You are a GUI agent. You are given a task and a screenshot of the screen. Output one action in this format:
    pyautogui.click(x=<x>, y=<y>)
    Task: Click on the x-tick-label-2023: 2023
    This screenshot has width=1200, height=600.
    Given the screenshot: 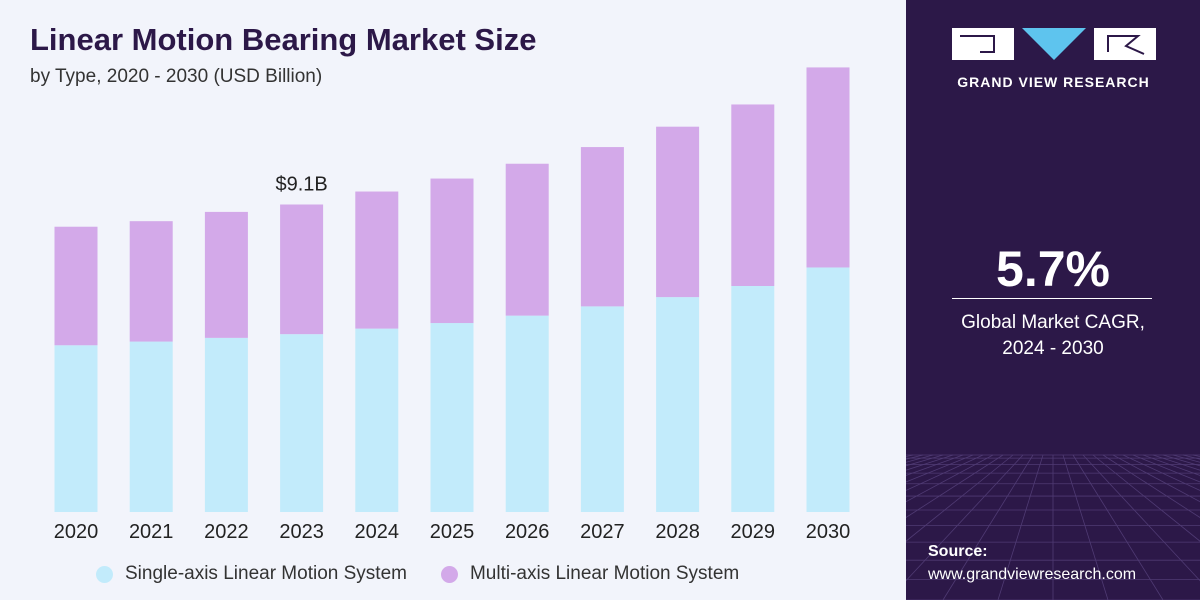 What is the action you would take?
    pyautogui.click(x=301, y=532)
    